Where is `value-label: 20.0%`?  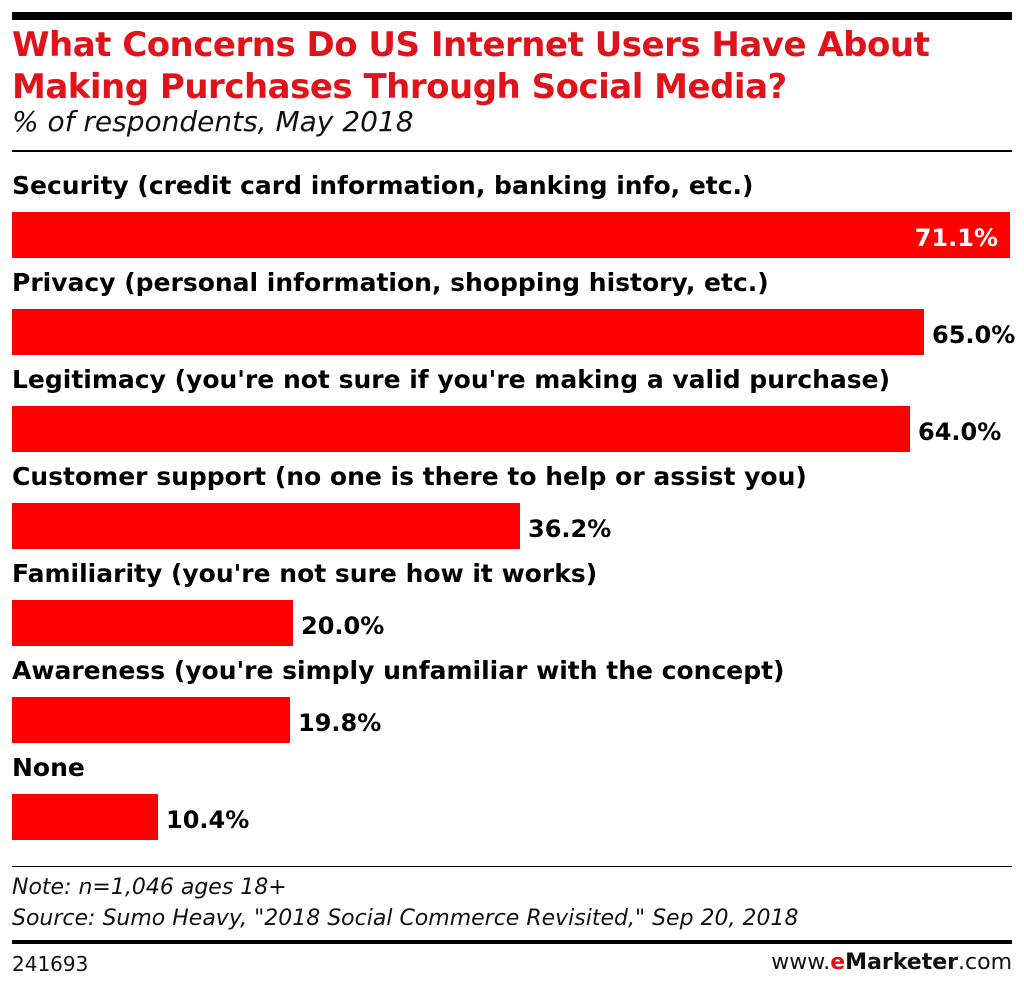 value-label: 20.0% is located at coordinates (342, 626).